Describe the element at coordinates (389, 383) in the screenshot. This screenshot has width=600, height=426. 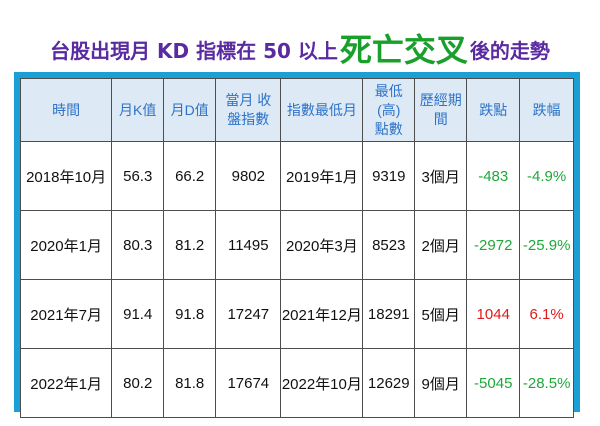
I see `cell-low-high-points: 12629` at that location.